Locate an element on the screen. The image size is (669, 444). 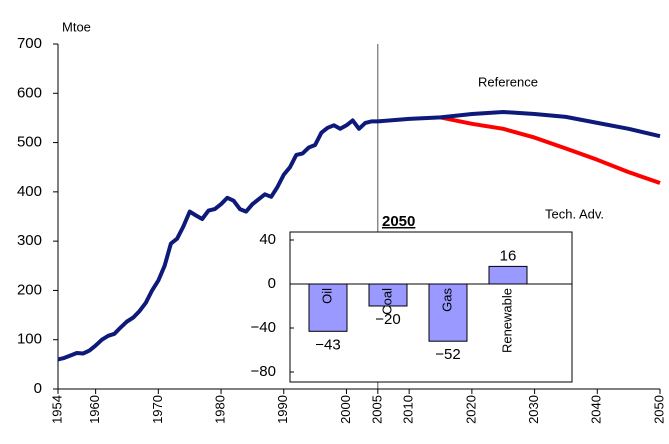
value-label: −43 is located at coordinates (327, 344).